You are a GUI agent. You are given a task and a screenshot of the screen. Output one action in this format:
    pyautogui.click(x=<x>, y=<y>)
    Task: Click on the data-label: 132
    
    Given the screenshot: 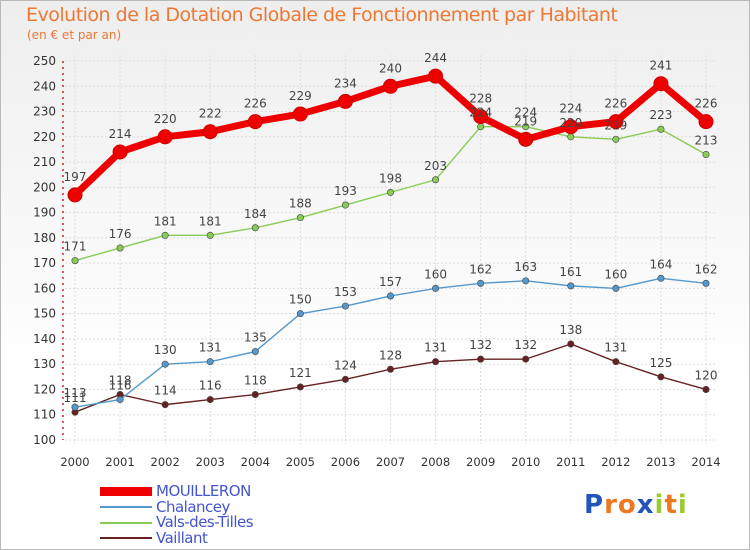 What is the action you would take?
    pyautogui.click(x=525, y=345)
    